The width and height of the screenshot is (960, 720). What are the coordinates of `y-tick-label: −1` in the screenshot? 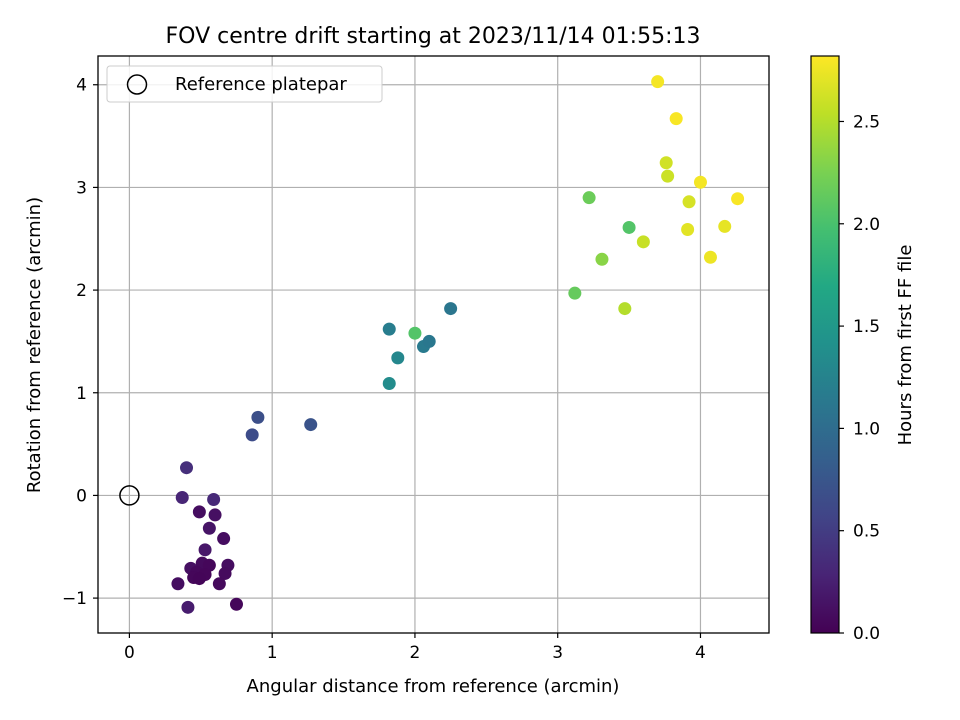 It's located at (74, 599).